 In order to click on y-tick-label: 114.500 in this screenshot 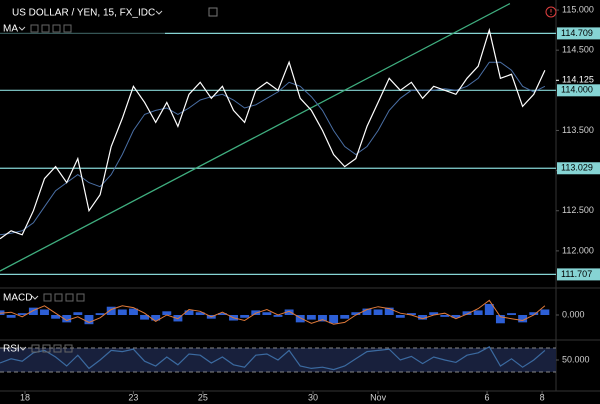, I will do `click(578, 50)`.